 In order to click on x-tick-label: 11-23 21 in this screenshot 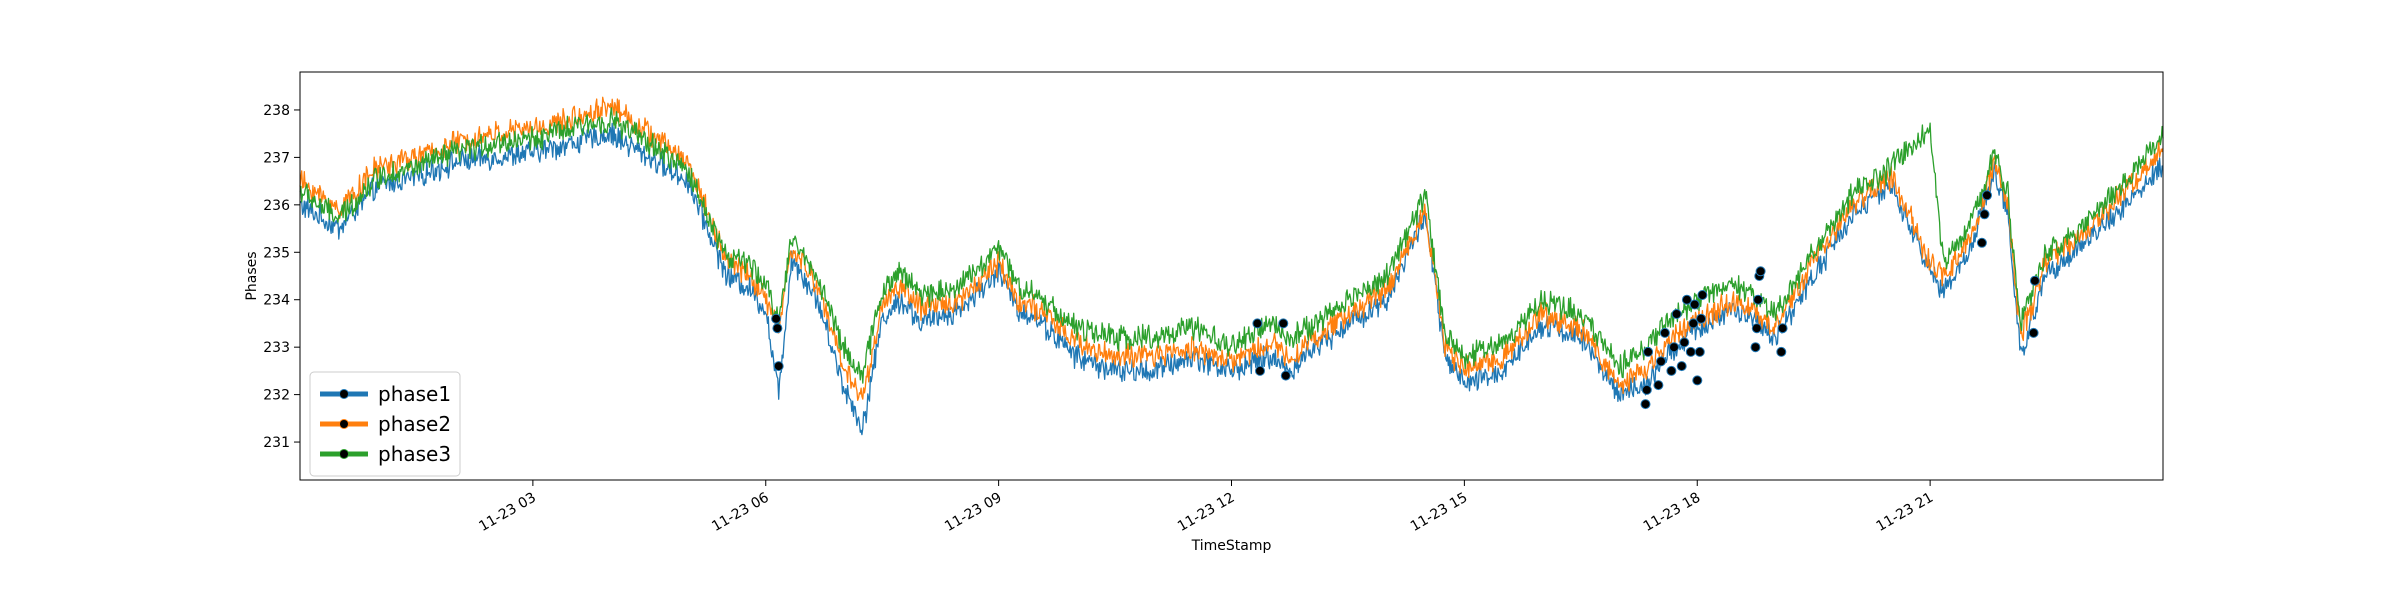, I will do `click(1905, 512)`.